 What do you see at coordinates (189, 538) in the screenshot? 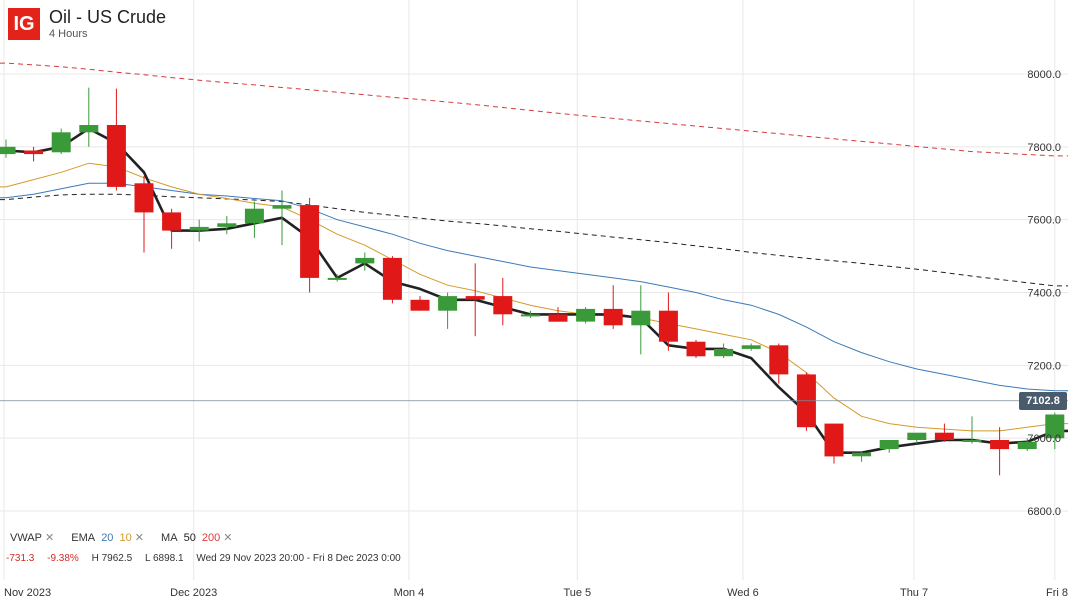
I see `legend-ma-50: 50` at bounding box center [189, 538].